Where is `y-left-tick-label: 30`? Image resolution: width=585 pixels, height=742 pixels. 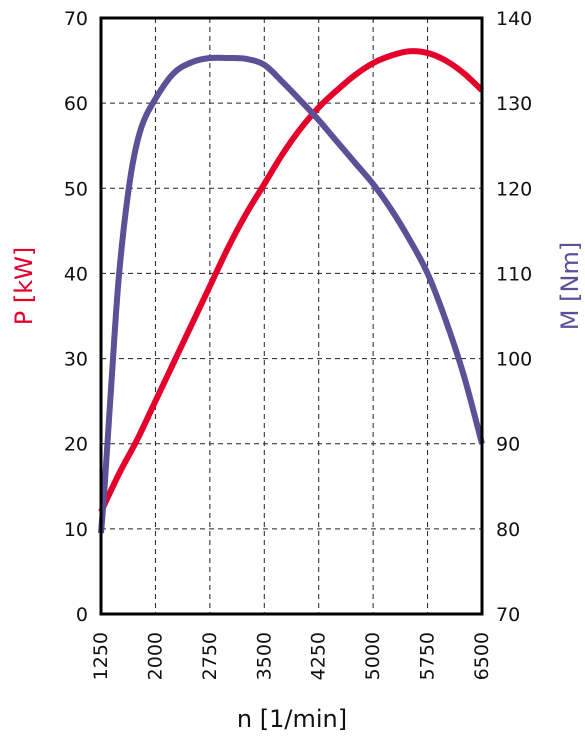
y-left-tick-label: 30 is located at coordinates (76, 360).